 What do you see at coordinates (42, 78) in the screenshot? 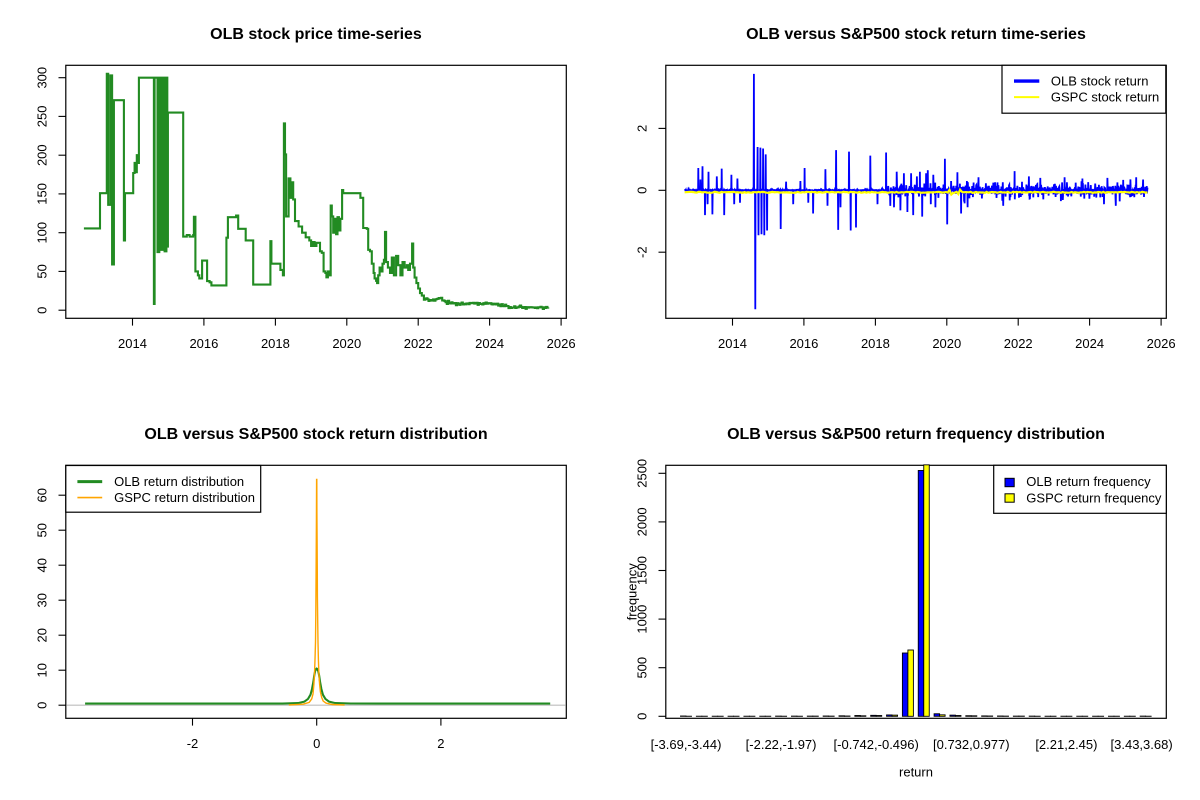
I see `svg-text: 300` at bounding box center [42, 78].